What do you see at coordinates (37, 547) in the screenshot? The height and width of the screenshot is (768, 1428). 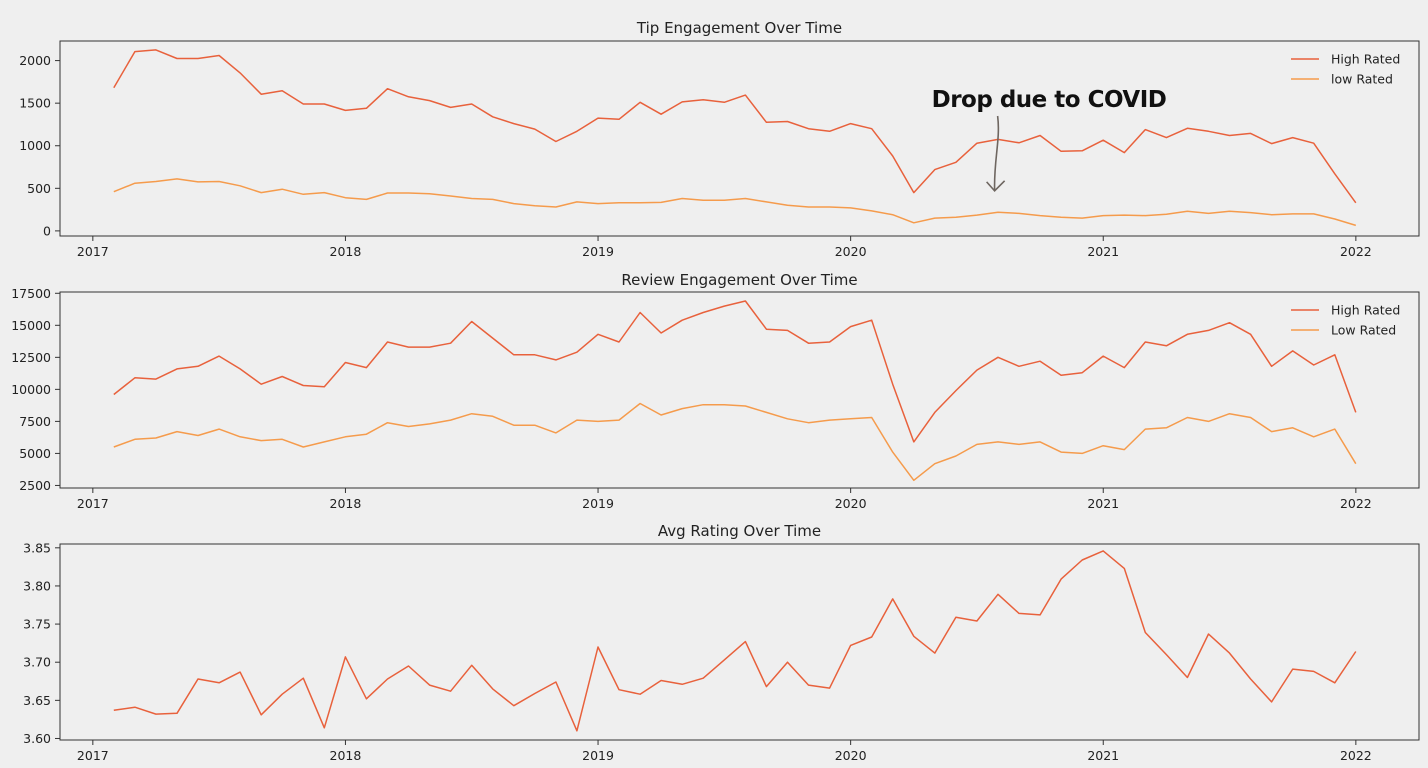 I see `y-tick-label: 3.85` at bounding box center [37, 547].